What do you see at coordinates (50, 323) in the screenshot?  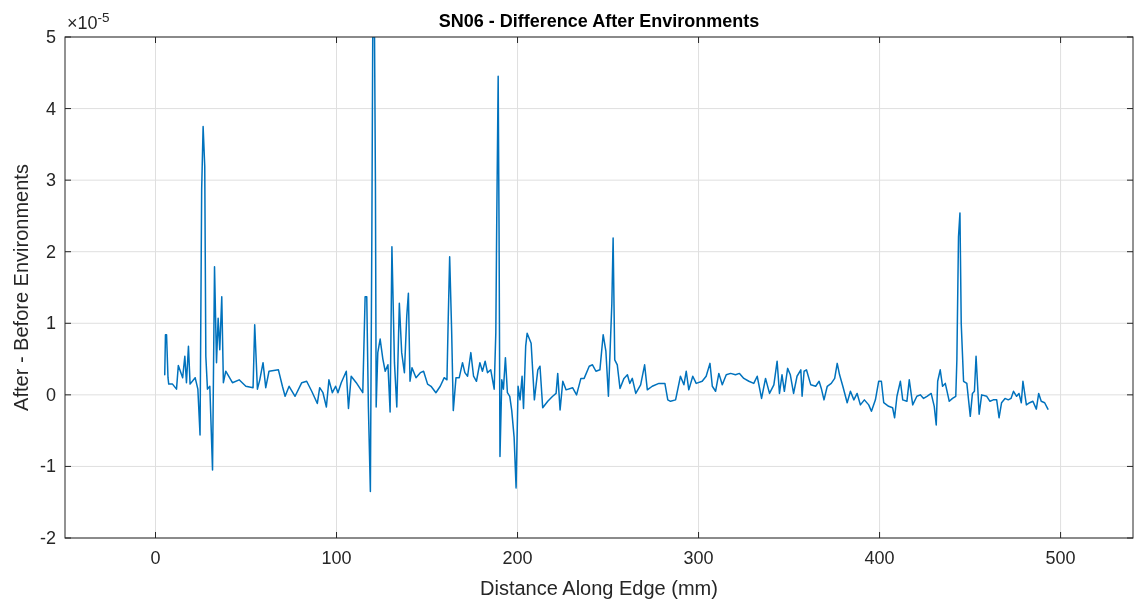 I see `y-tick-label: 1` at bounding box center [50, 323].